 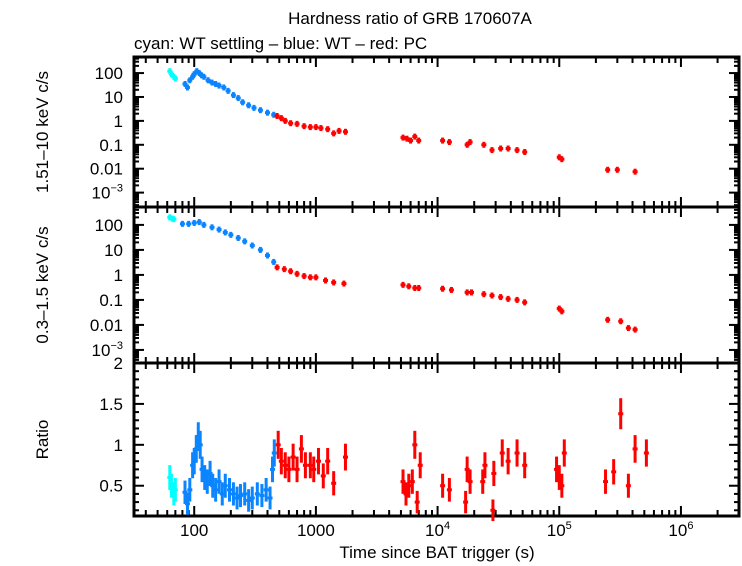 What do you see at coordinates (111, 404) in the screenshot?
I see `y-tick-label: 1.5` at bounding box center [111, 404].